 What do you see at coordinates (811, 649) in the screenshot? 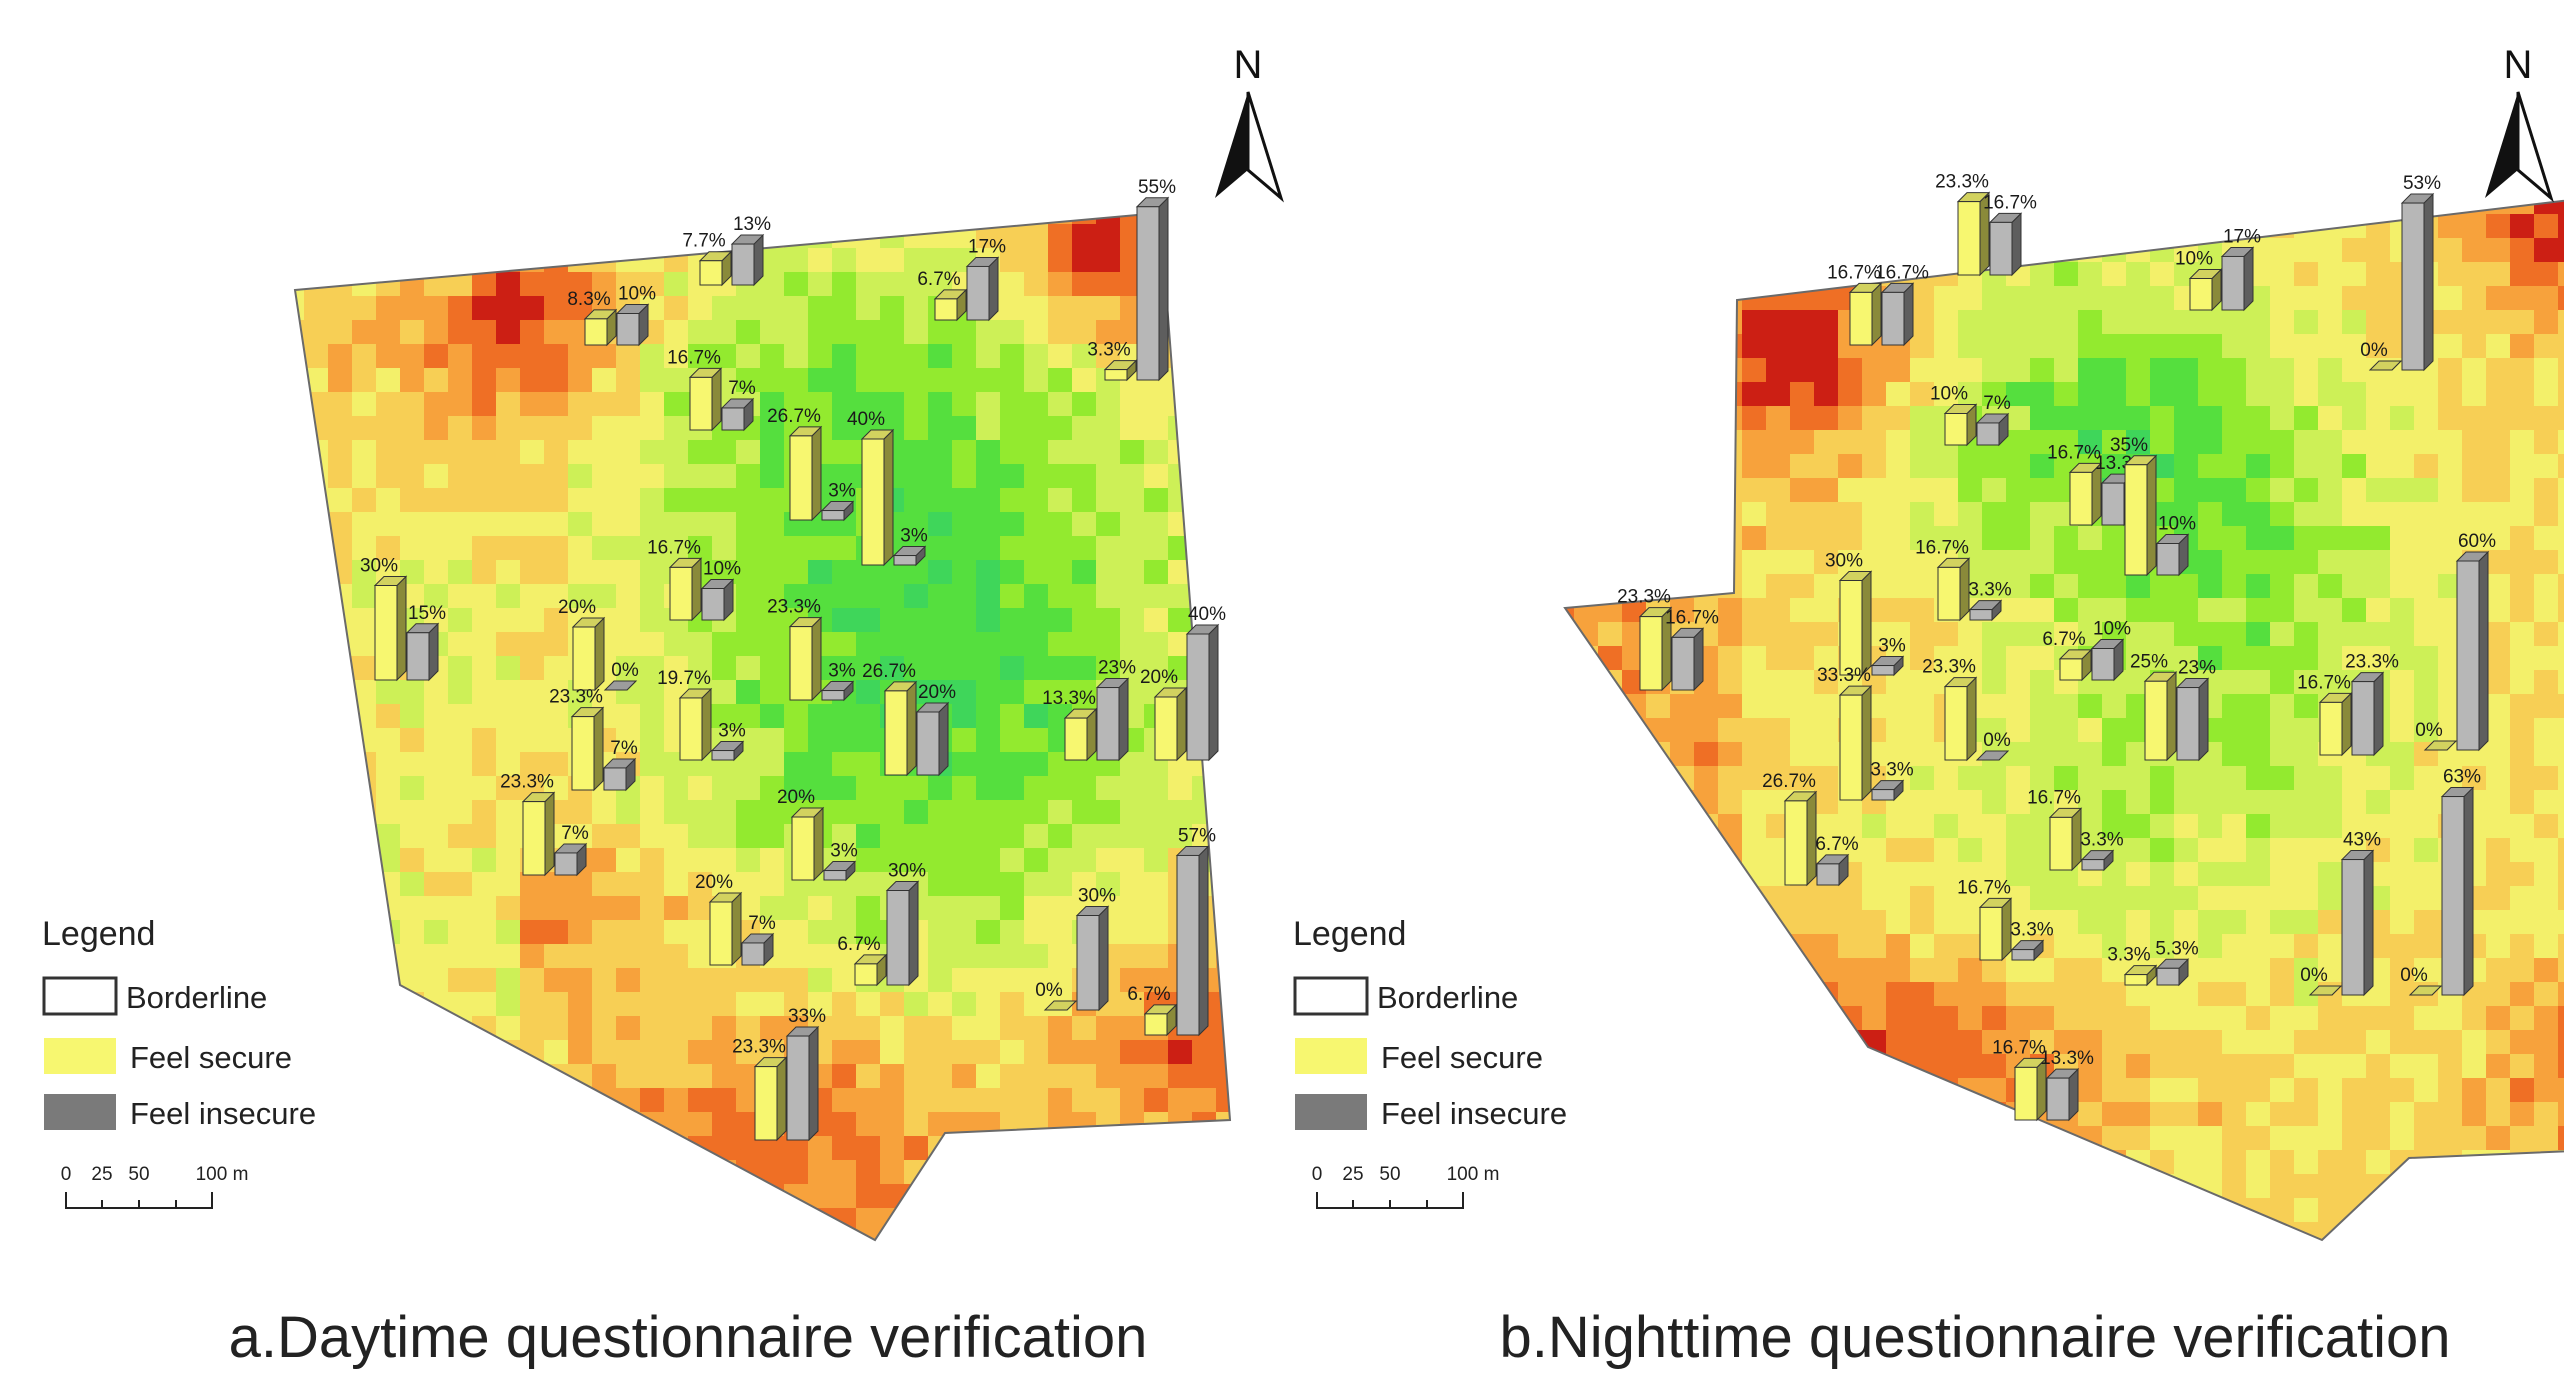
I see `site-bar-pair: 23.3% 3%` at bounding box center [811, 649].